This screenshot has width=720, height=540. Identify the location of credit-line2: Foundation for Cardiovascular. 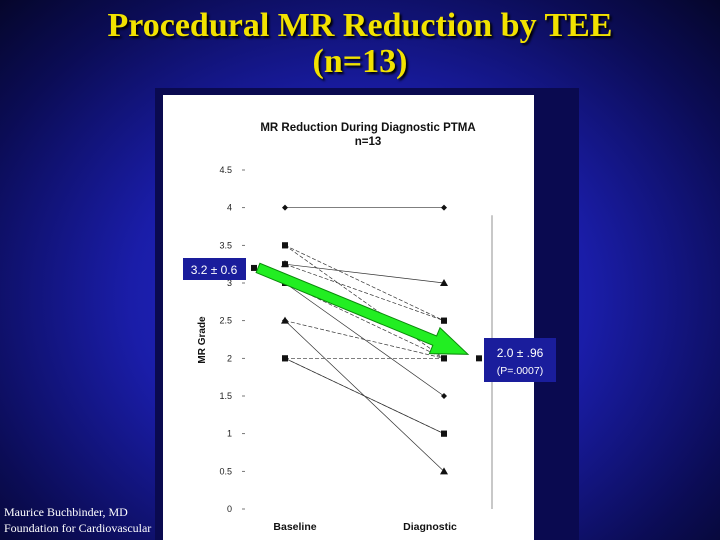
(78, 528).